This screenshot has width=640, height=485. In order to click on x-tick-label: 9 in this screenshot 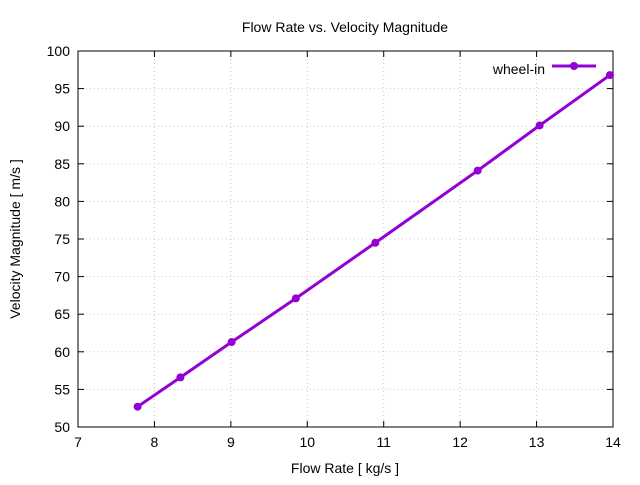, I will do `click(231, 442)`.